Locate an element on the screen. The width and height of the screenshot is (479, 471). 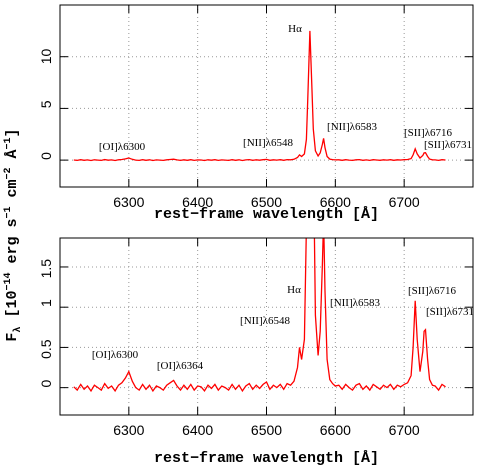
y-tick-label: 1.5 is located at coordinates (46, 269).